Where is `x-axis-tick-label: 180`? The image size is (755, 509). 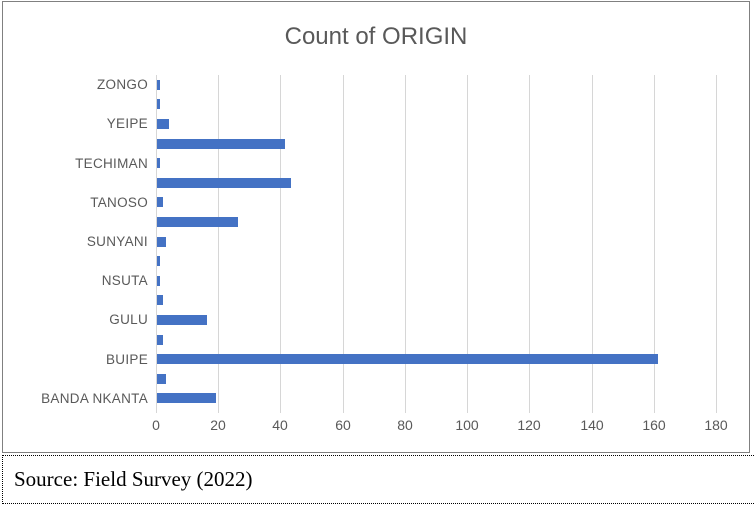
x-axis-tick-label: 180 is located at coordinates (716, 425).